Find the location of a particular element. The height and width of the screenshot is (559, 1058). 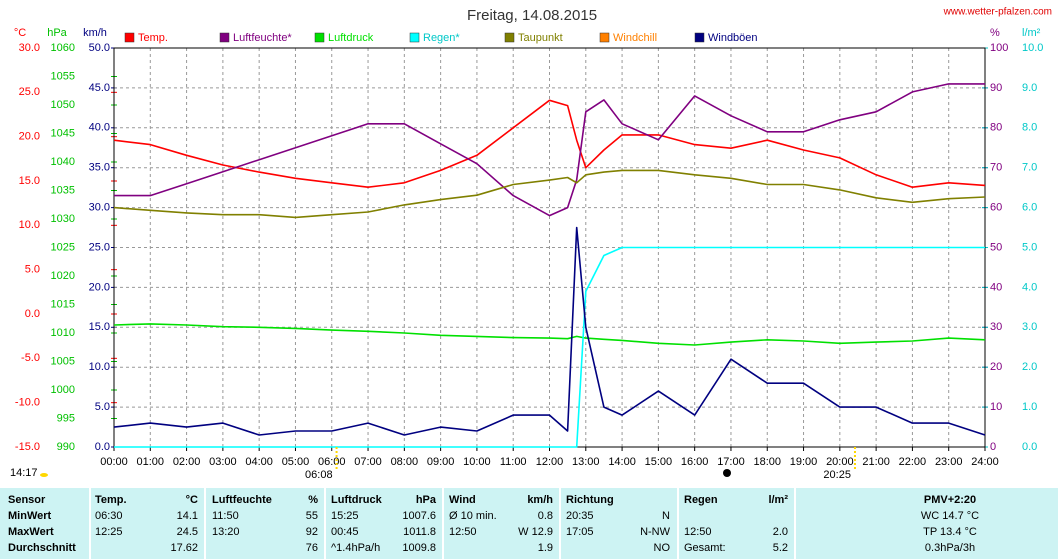

x-tick-label: 01:00 is located at coordinates (151, 462).